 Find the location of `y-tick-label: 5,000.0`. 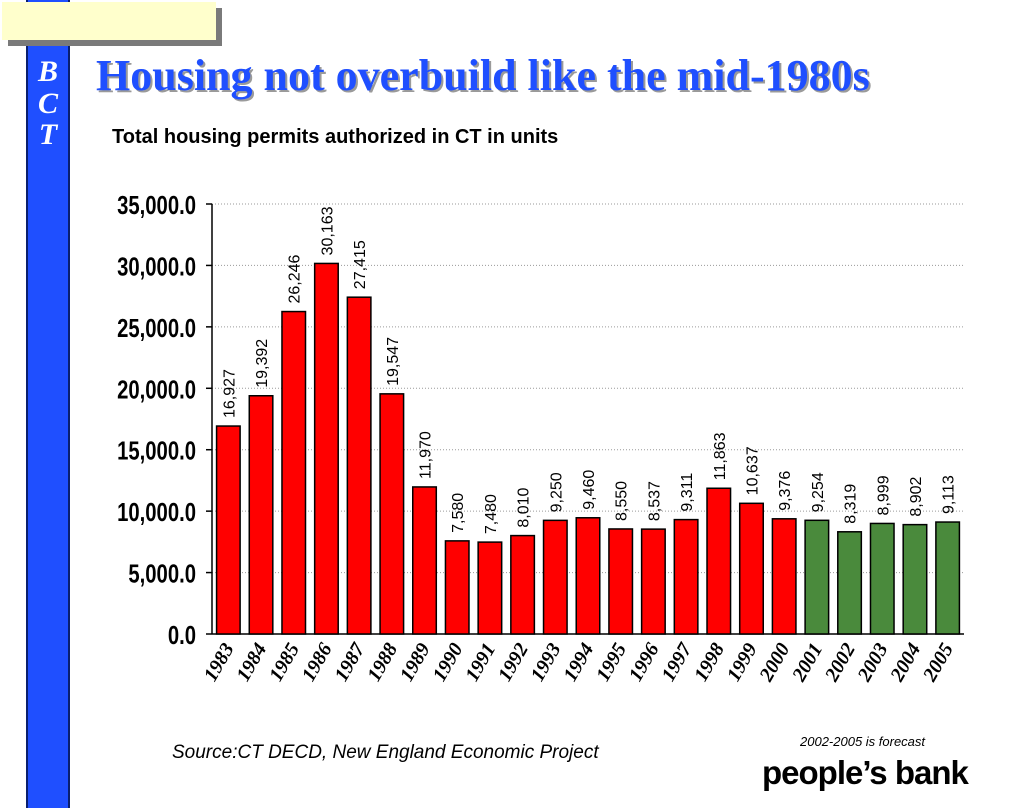

y-tick-label: 5,000.0 is located at coordinates (162, 573).